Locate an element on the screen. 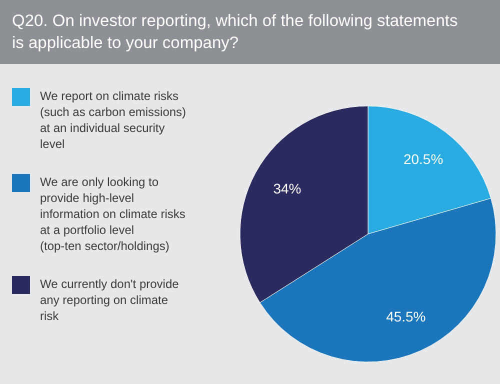  legend-label: We report on climate risks (such as carbon emissions) at an individual security level is located at coordinates (113, 120).